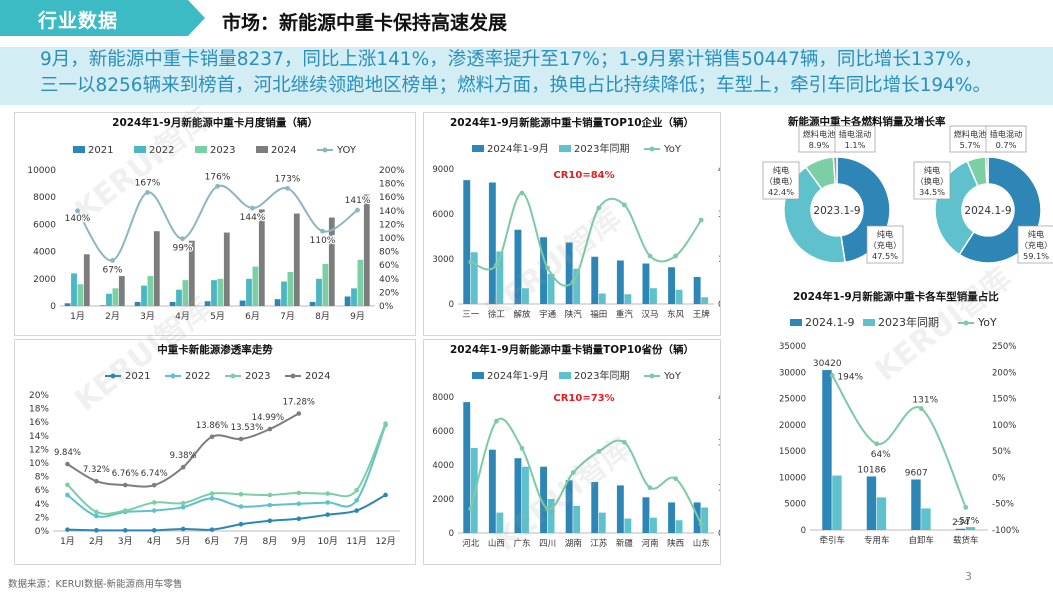 Image resolution: width=1053 pixels, height=592 pixels. Describe the element at coordinates (252, 316) in the screenshot. I see `x-tick-label: 6月` at that location.